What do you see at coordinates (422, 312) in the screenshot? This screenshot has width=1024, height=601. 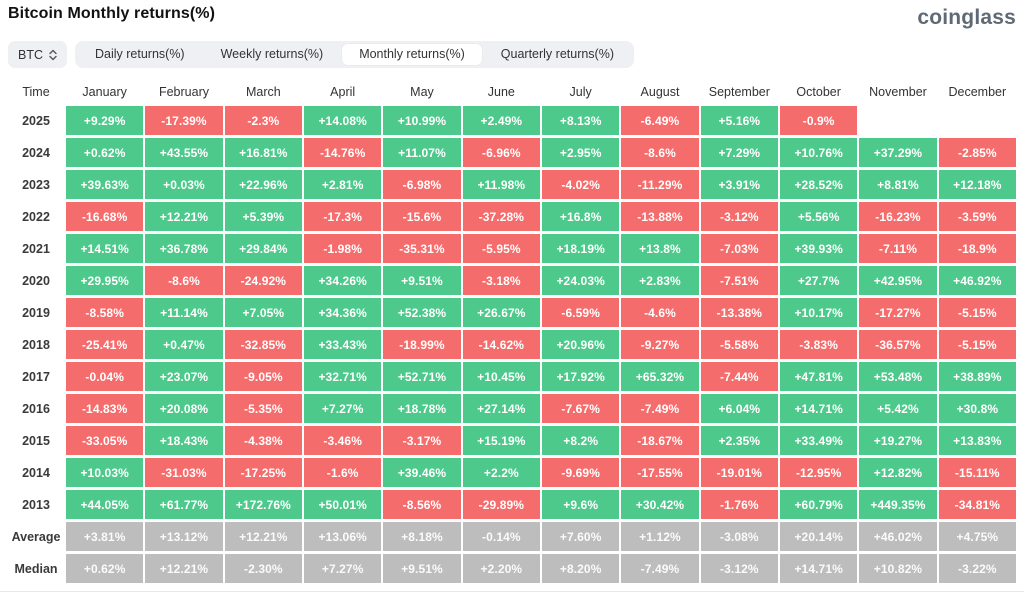 I see `return-cell: +52.38%` at bounding box center [422, 312].